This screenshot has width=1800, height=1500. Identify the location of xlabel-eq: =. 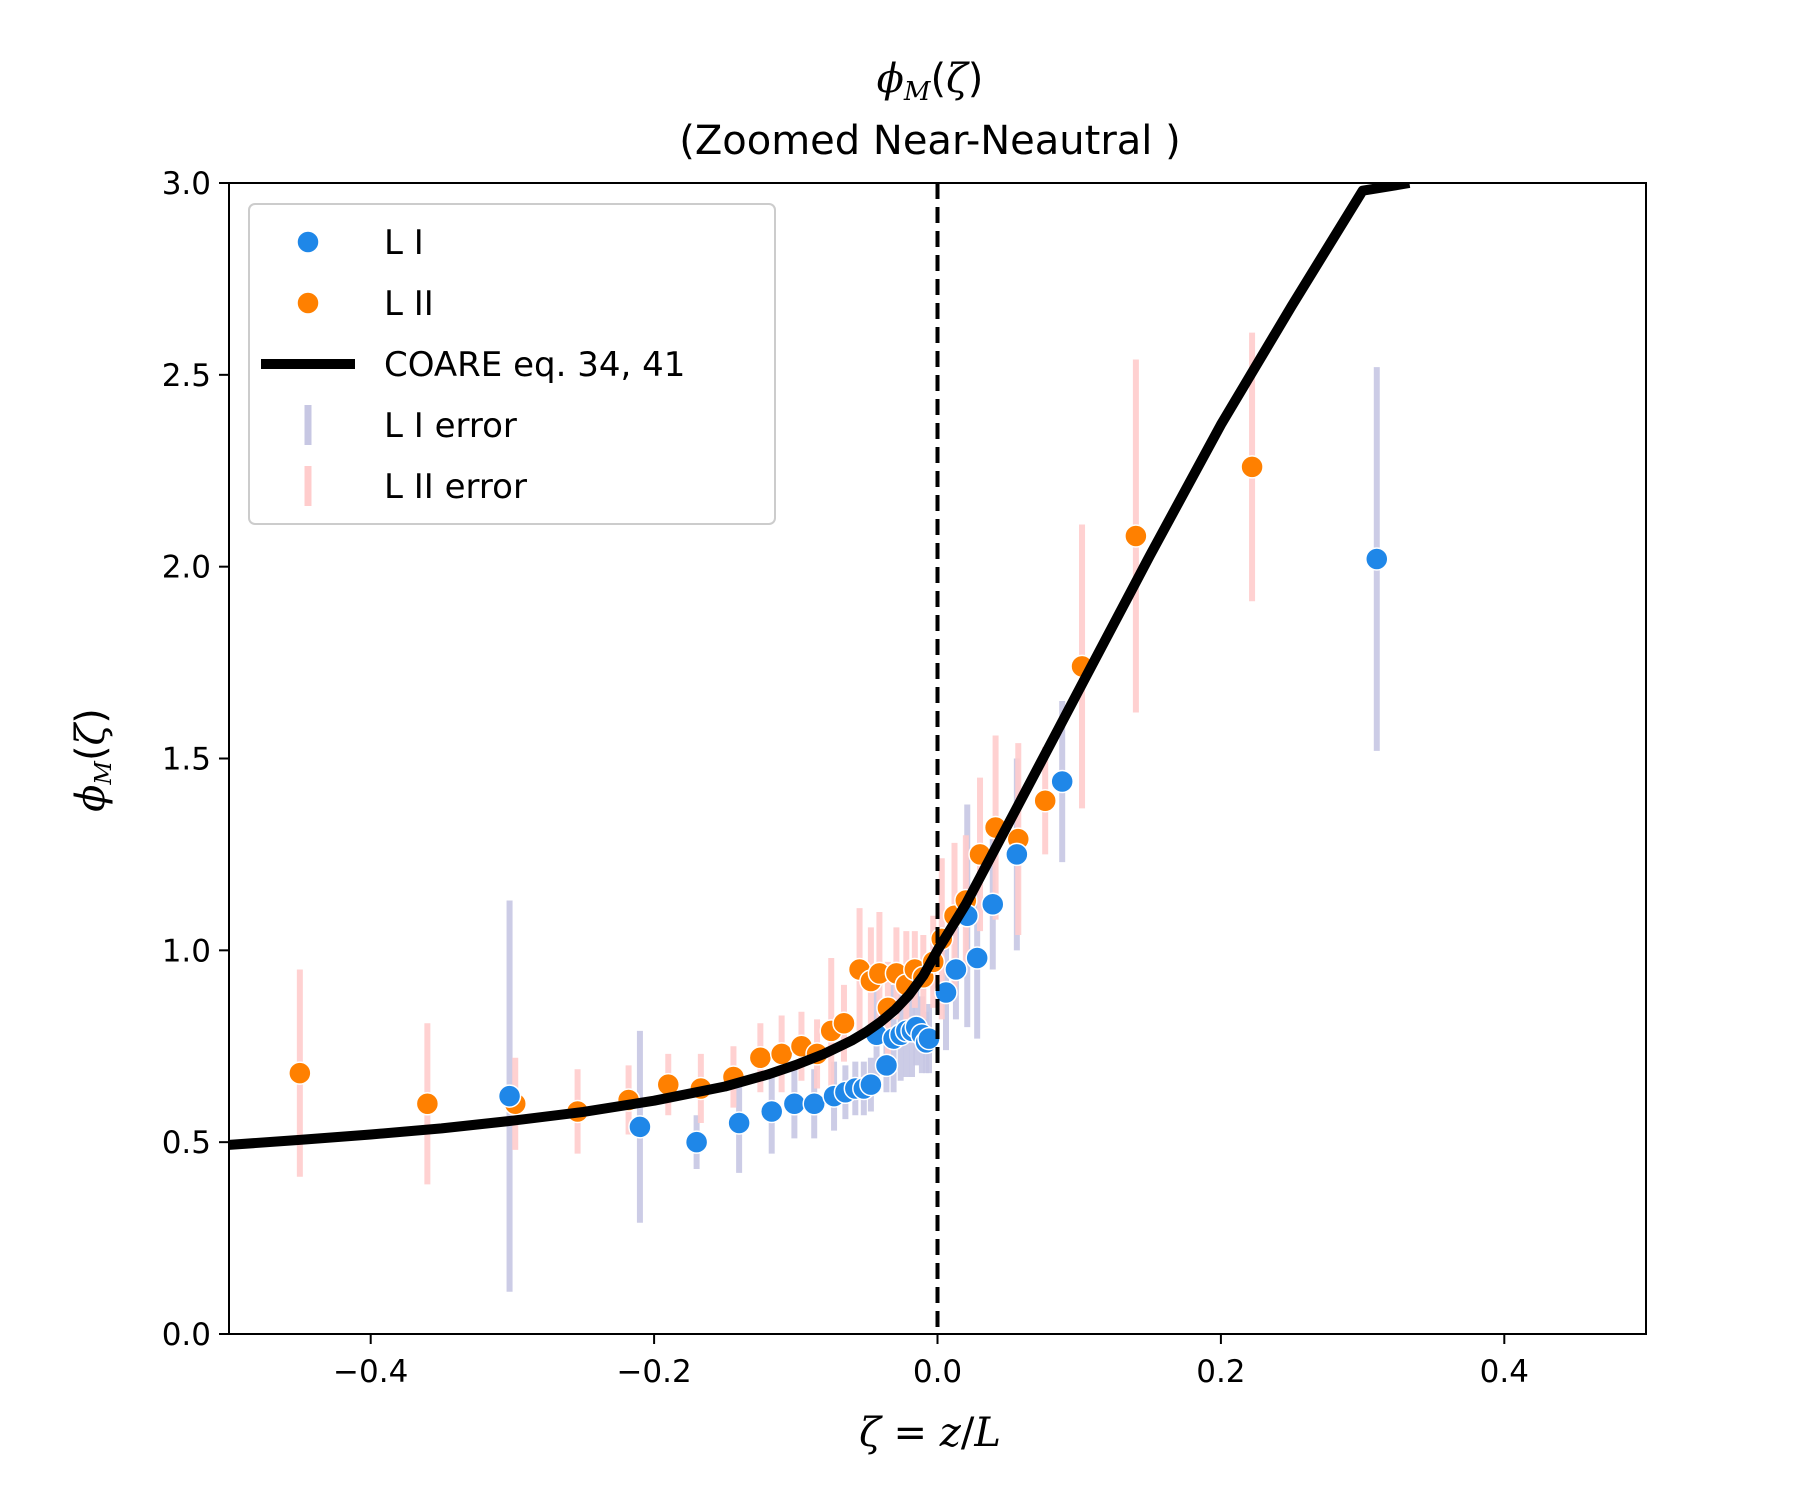
(910, 1433).